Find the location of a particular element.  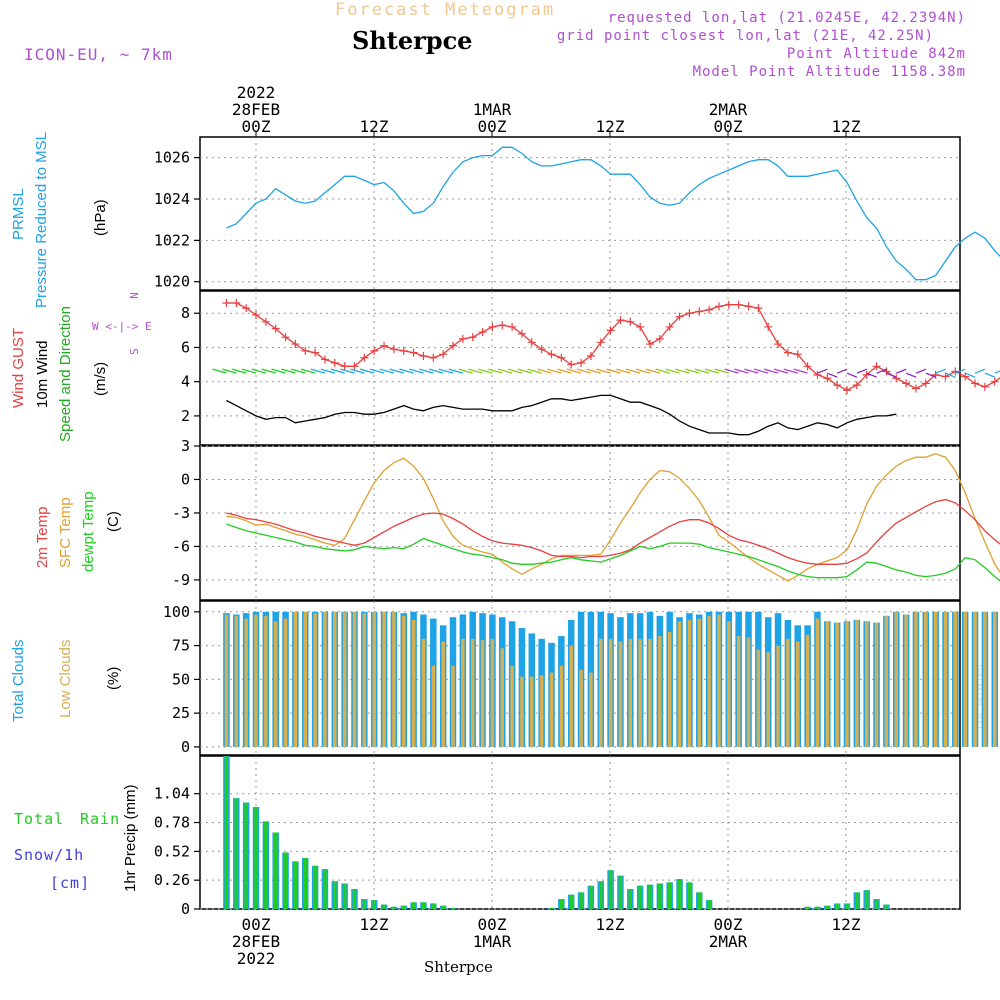

precip-snow-label: Snow/1h is located at coordinates (49, 855).